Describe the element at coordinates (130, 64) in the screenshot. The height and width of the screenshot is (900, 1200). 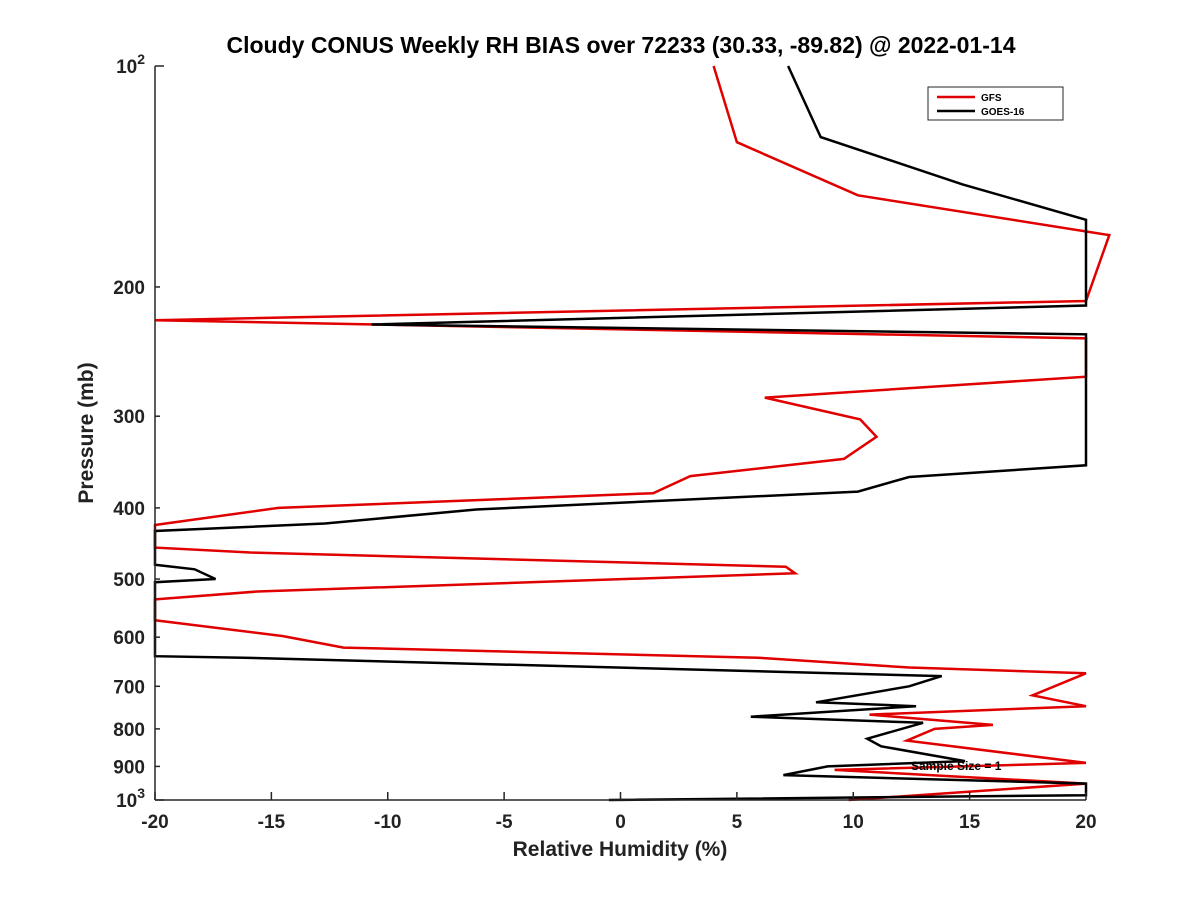
I see `y-tick-label: 10²` at that location.